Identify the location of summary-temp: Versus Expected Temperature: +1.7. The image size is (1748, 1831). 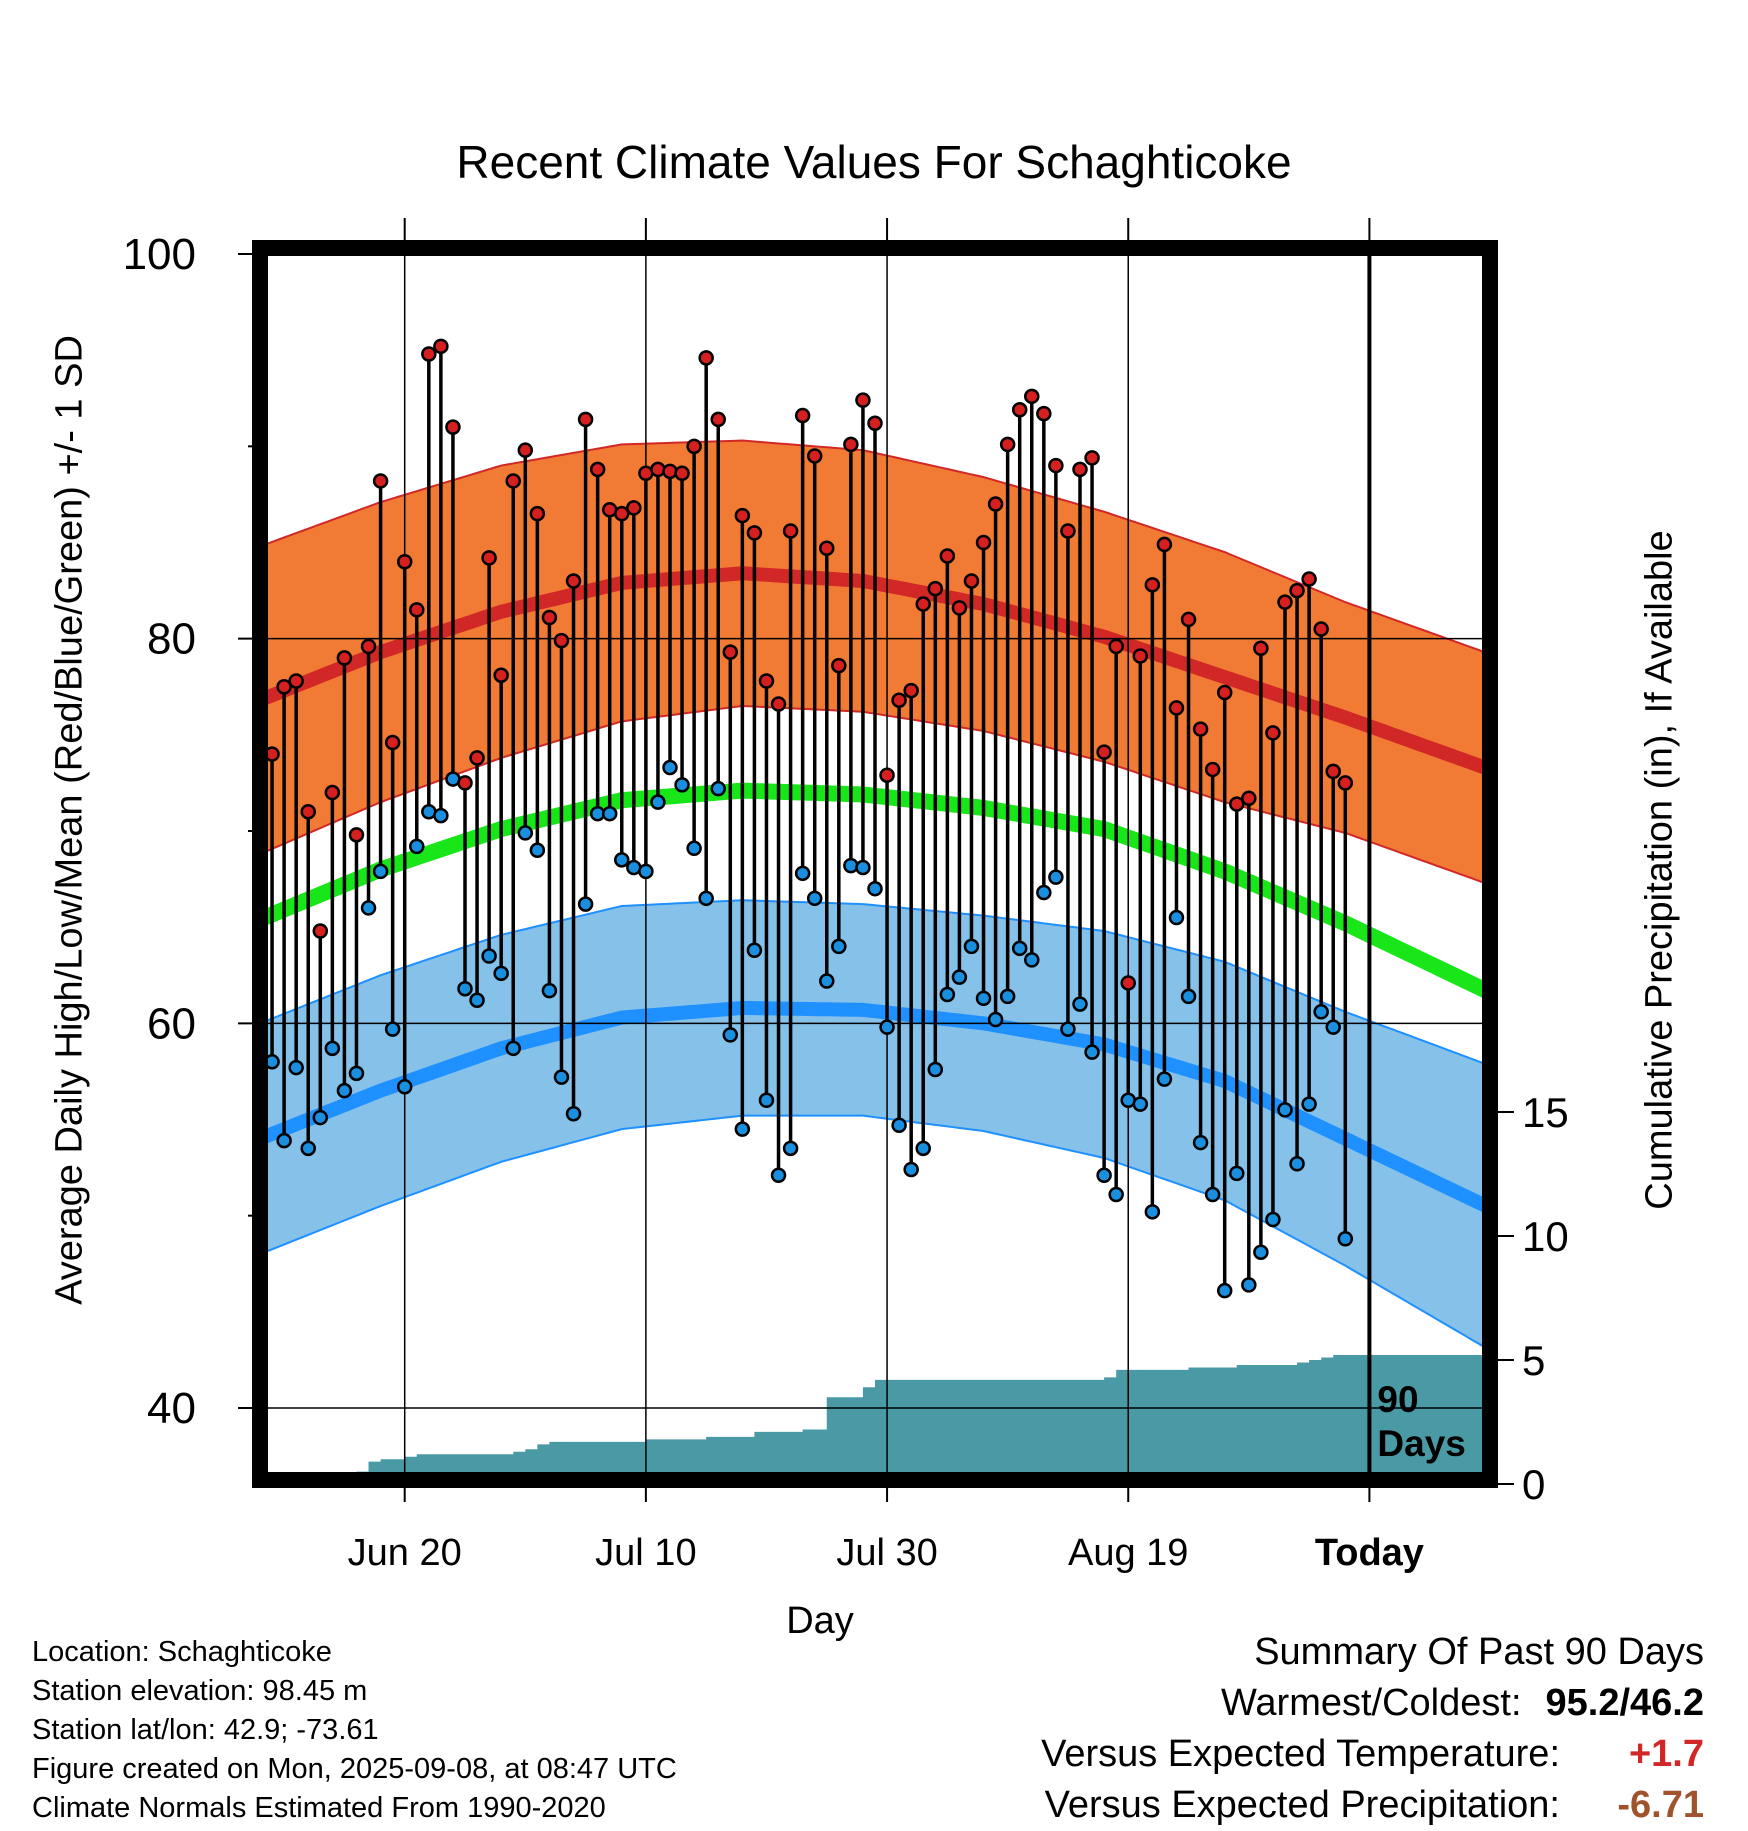
(1372, 1754).